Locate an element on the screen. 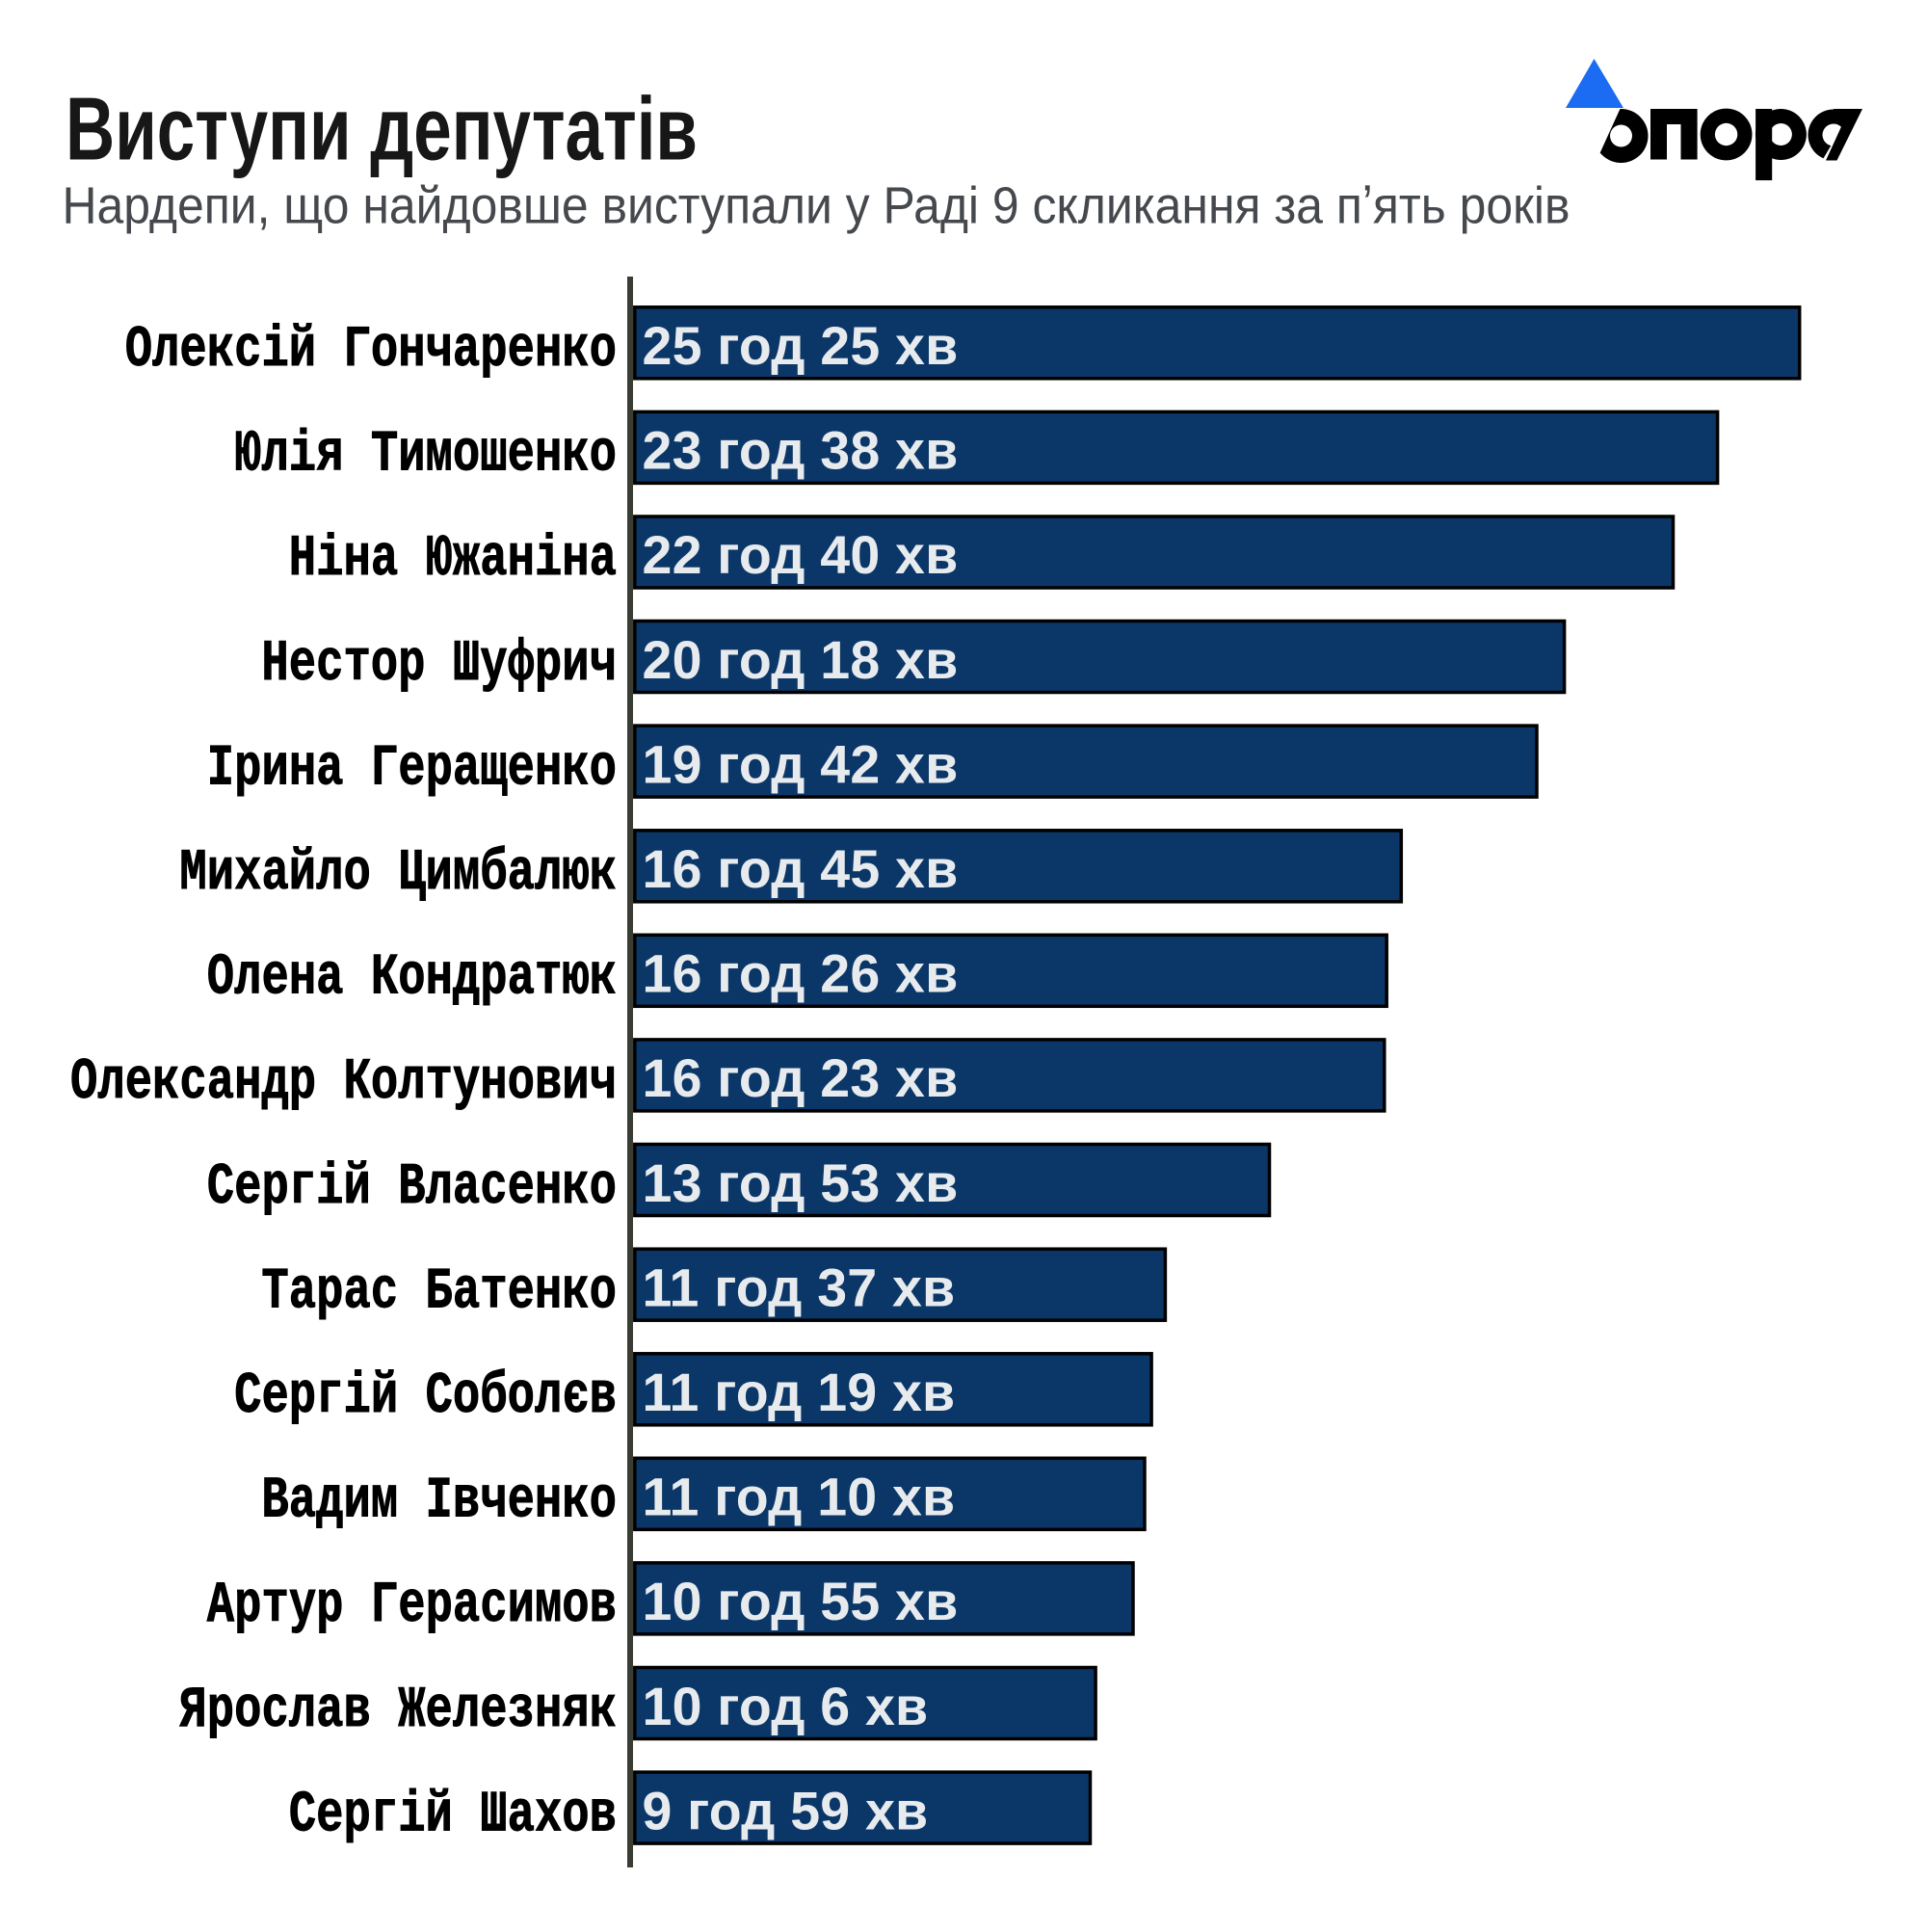 The height and width of the screenshot is (1932, 1927). svg-text: Тарас Батенко is located at coordinates (439, 1292).